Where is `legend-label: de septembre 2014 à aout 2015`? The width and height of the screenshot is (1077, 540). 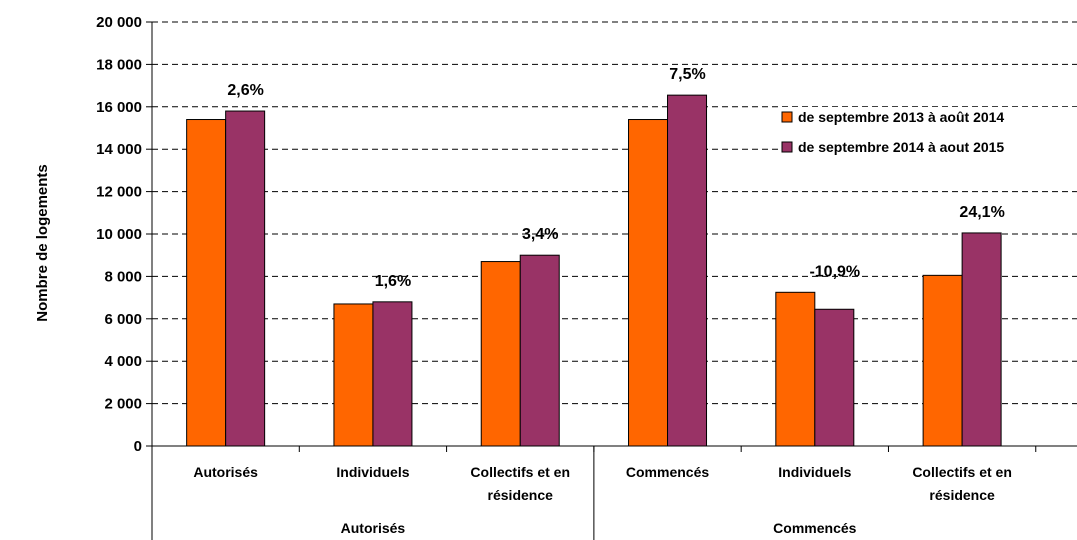
legend-label: de septembre 2014 à aout 2015 is located at coordinates (901, 147).